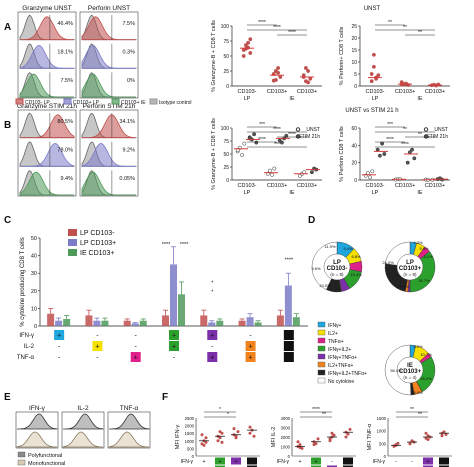  Describe the element at coordinates (193, 456) in the screenshot. I see `chart-F-0-ytick-5: 0` at that location.